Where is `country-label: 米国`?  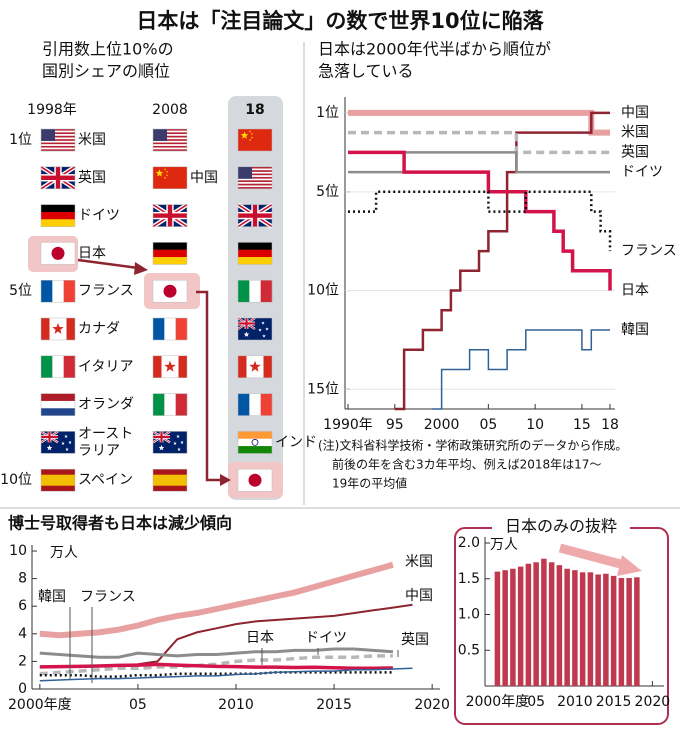 country-label: 米国 is located at coordinates (92, 140).